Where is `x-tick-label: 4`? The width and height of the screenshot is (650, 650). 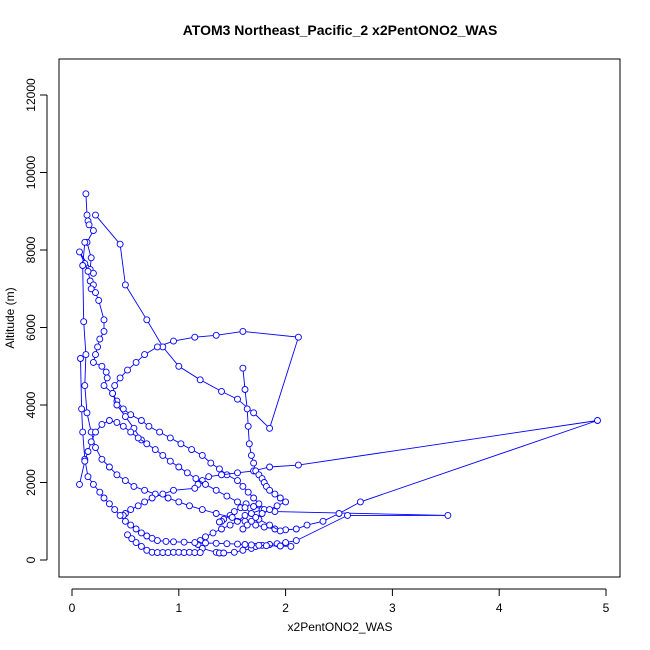
x-tick-label: 4 is located at coordinates (499, 608).